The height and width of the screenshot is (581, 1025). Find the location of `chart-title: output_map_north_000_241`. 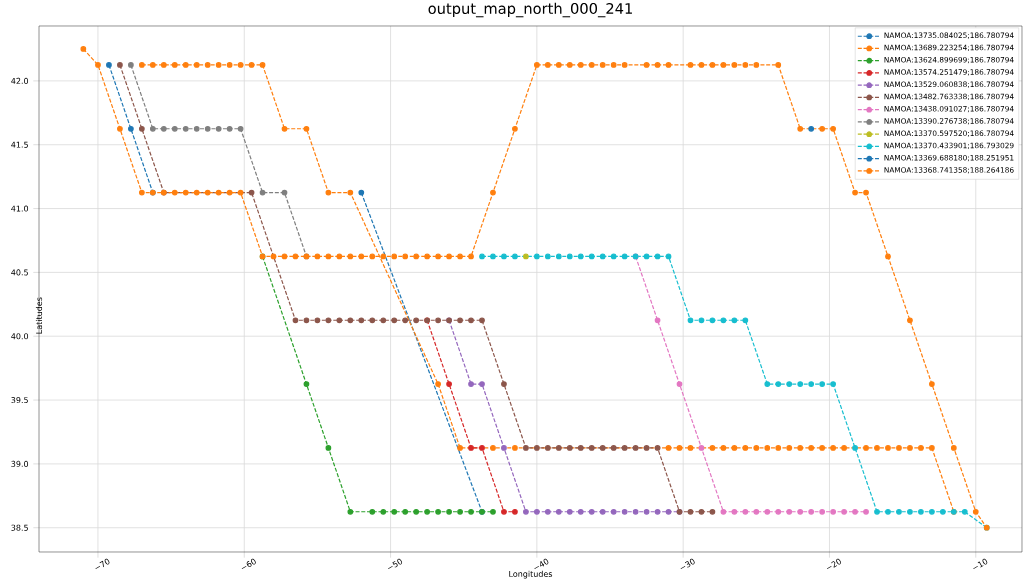

chart-title: output_map_north_000_241 is located at coordinates (530, 10).